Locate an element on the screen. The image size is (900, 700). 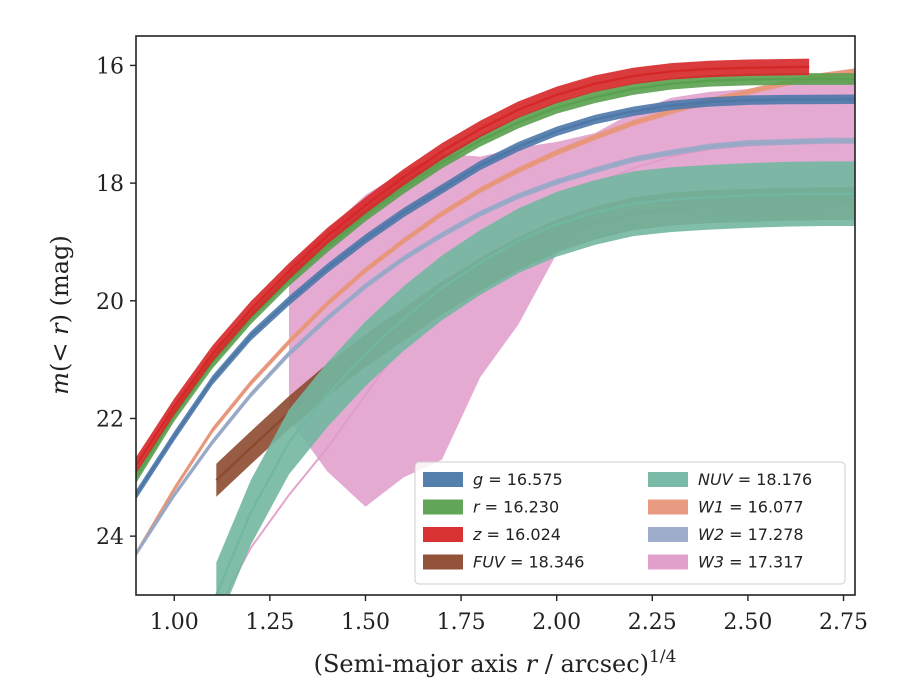
y-tick-label: 20 is located at coordinates (110, 302).